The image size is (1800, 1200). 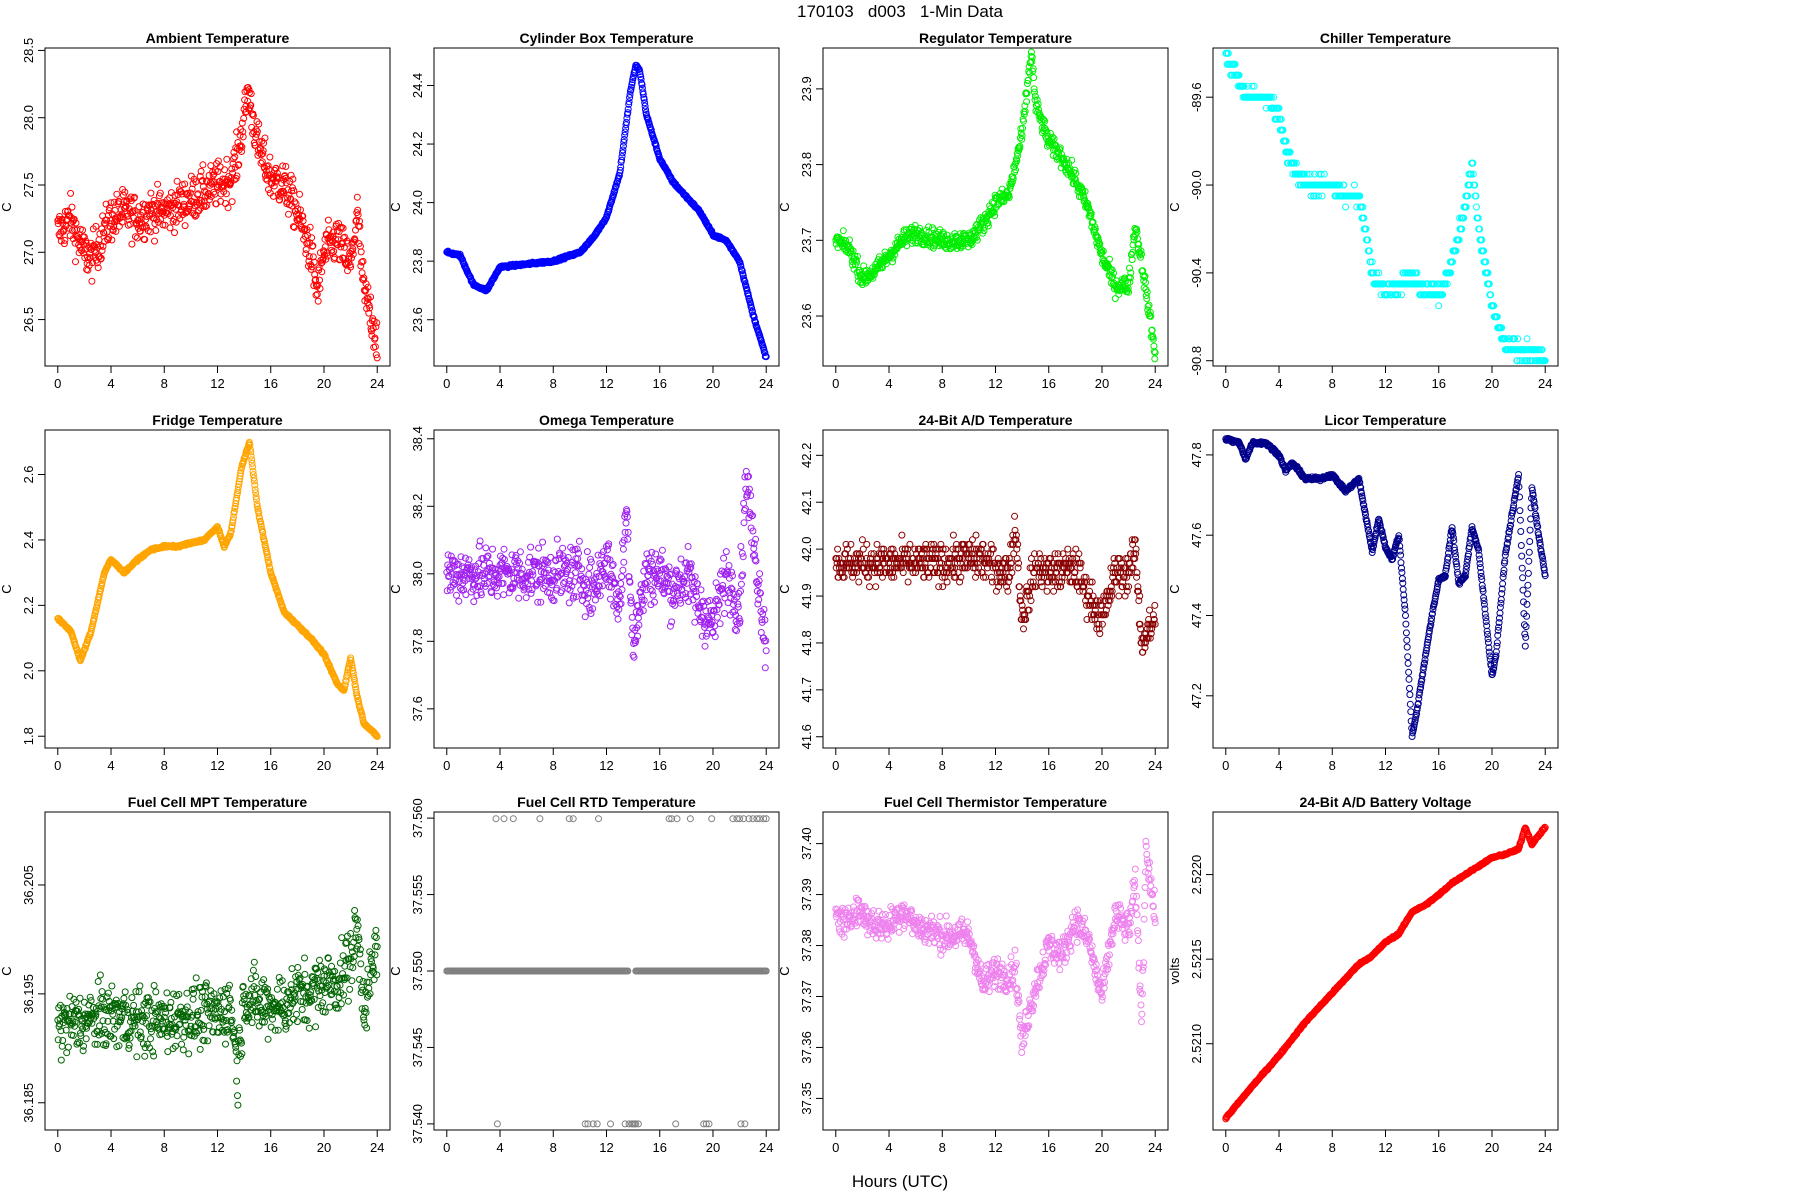 I want to click on x-tick-label: 0, so click(x=446, y=383).